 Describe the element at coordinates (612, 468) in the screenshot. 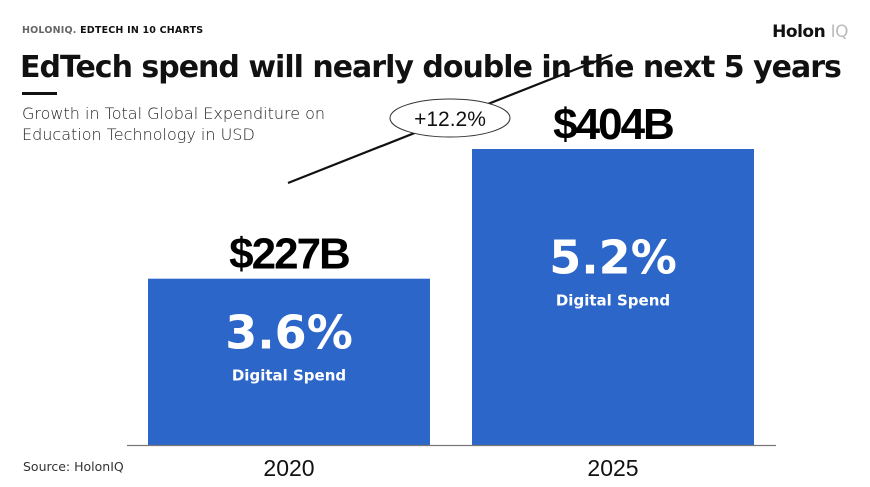

I see `x-tick-2025: 2025` at that location.